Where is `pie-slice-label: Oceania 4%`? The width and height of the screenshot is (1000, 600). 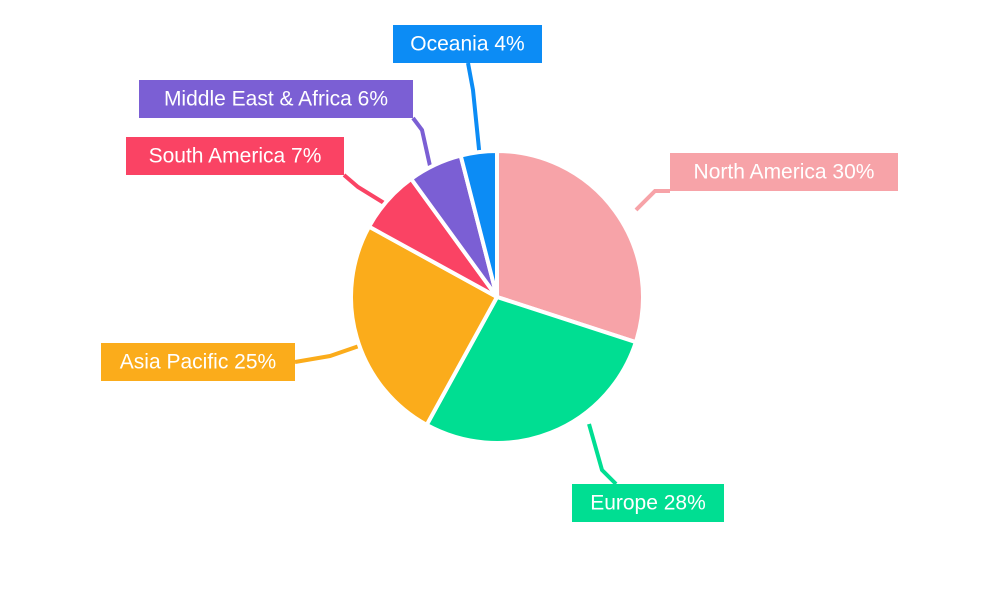
pie-slice-label: Oceania 4% is located at coordinates (467, 44).